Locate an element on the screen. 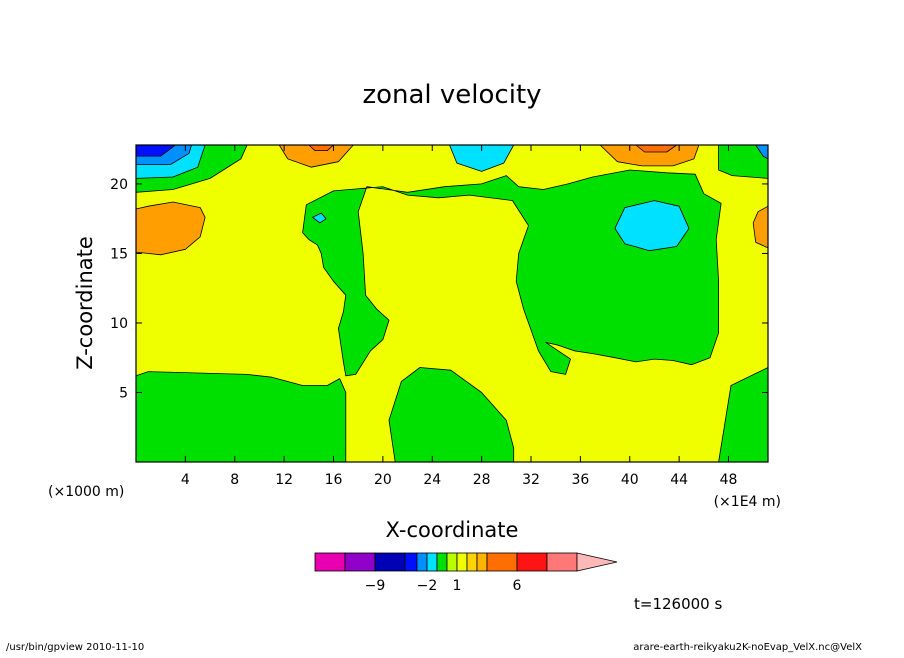 The image size is (904, 658). y-tick-label-0: 5 is located at coordinates (123, 393).